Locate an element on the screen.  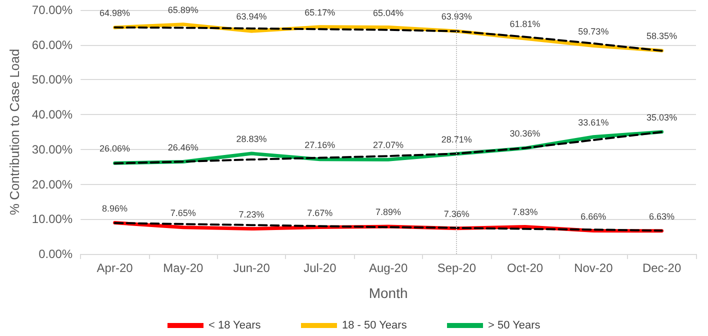
data-label: 27.16% is located at coordinates (320, 145).